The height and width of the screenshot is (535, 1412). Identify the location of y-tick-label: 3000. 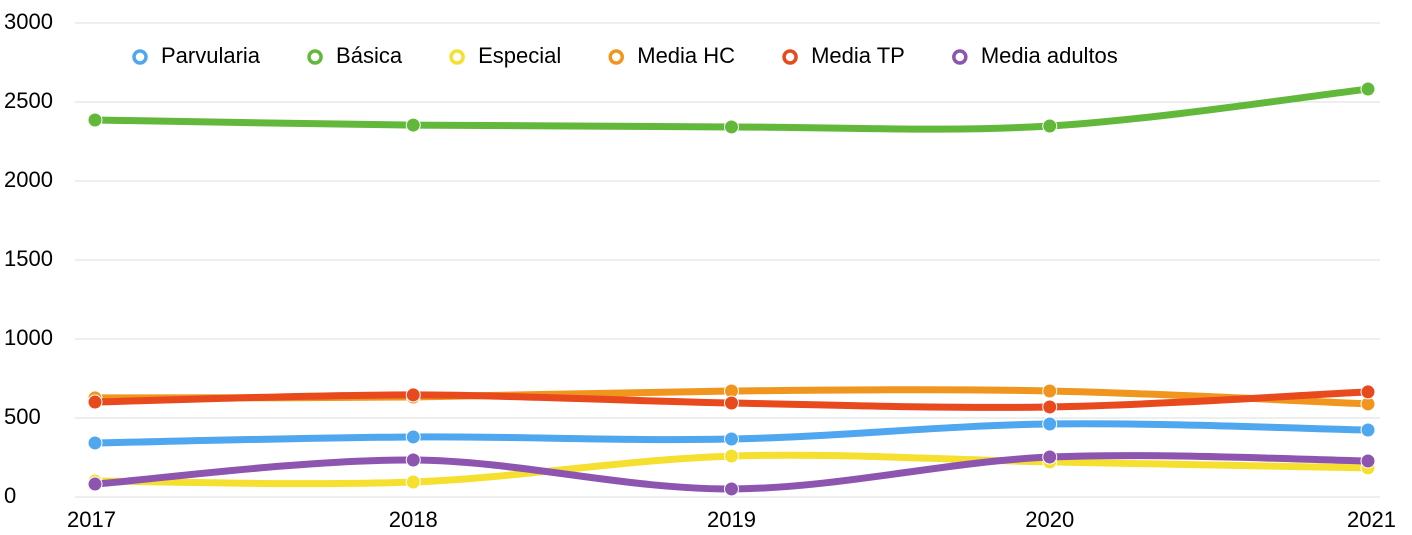
(28, 21).